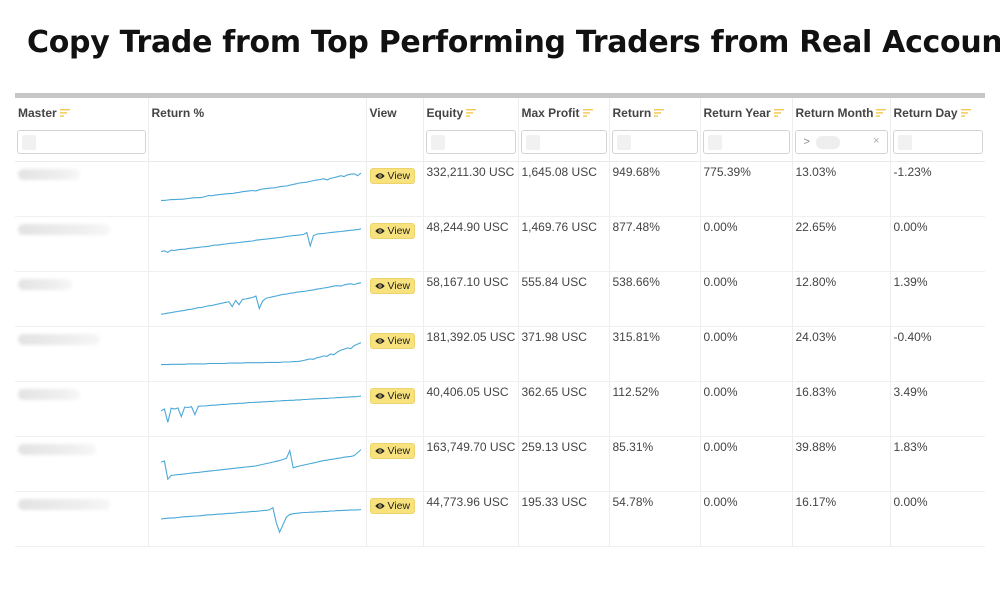 This screenshot has height=600, width=1000. What do you see at coordinates (564, 409) in the screenshot?
I see `max-profit-cell: 362.65 USC` at bounding box center [564, 409].